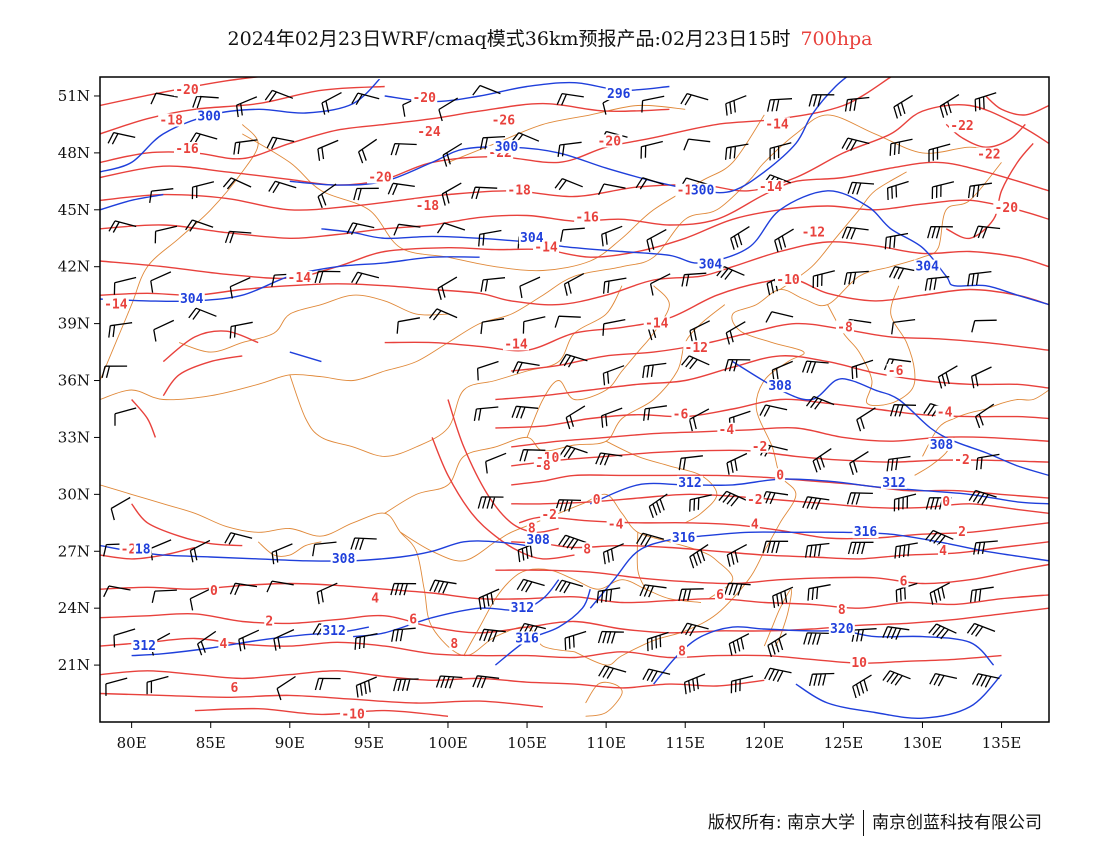  What do you see at coordinates (863, 823) in the screenshot?
I see `footer-divider` at bounding box center [863, 823].